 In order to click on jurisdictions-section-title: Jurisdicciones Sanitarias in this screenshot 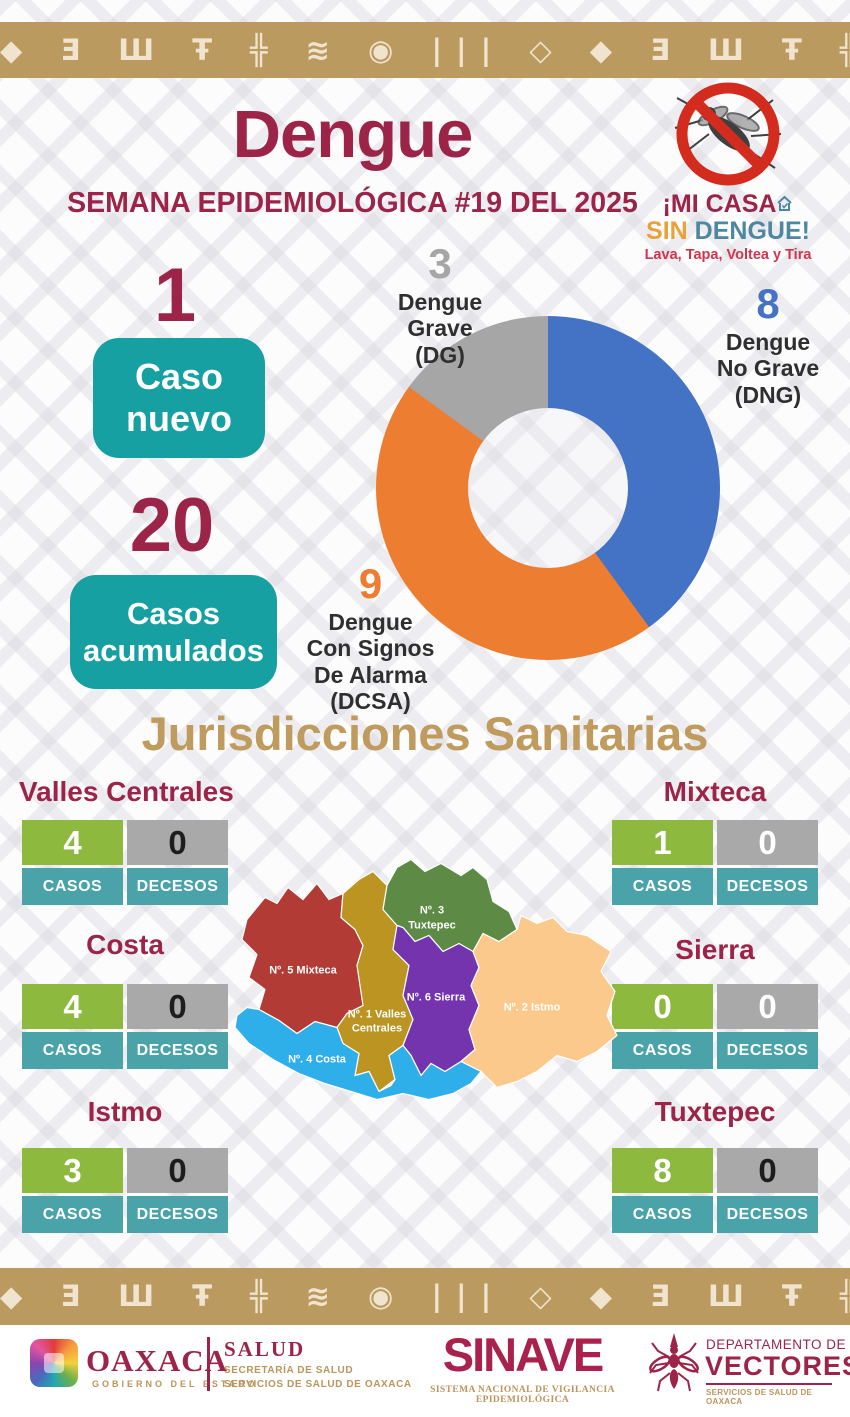, I will do `click(425, 733)`.